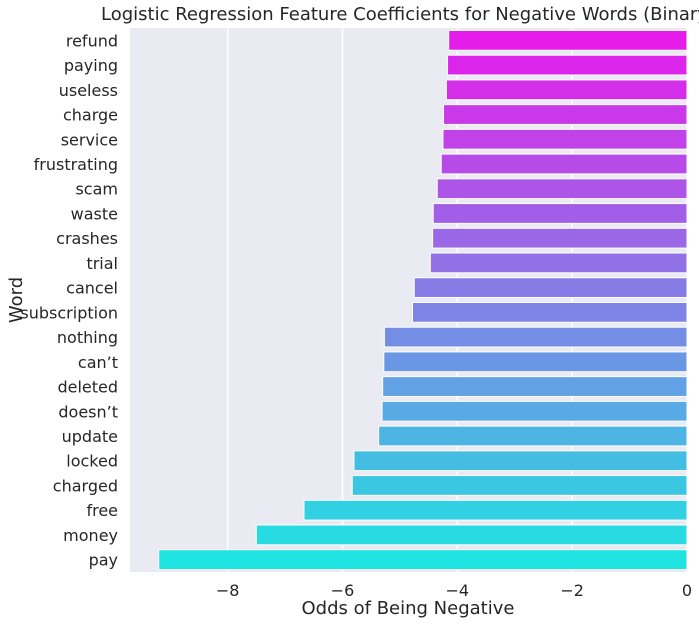  I want to click on y-tick-label: crashes, so click(87, 238).